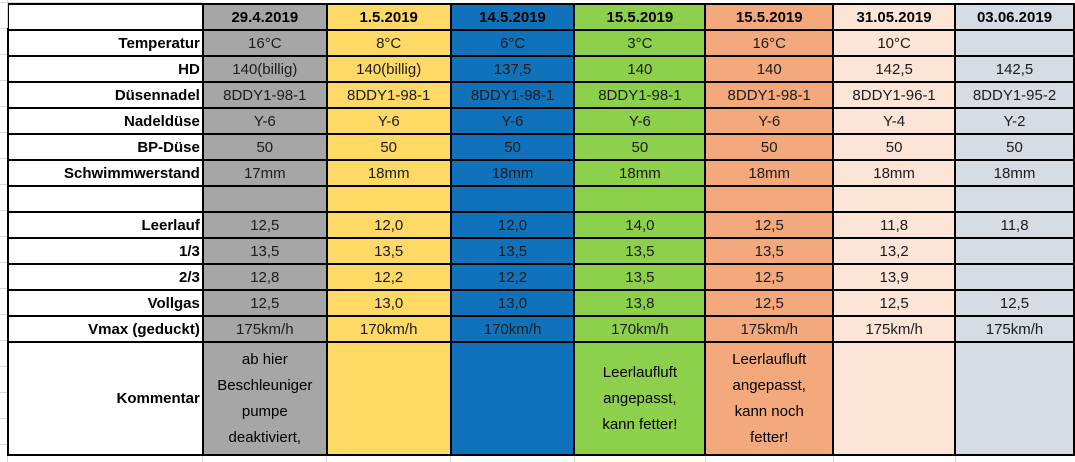  I want to click on value-cell: 6°C, so click(512, 43).